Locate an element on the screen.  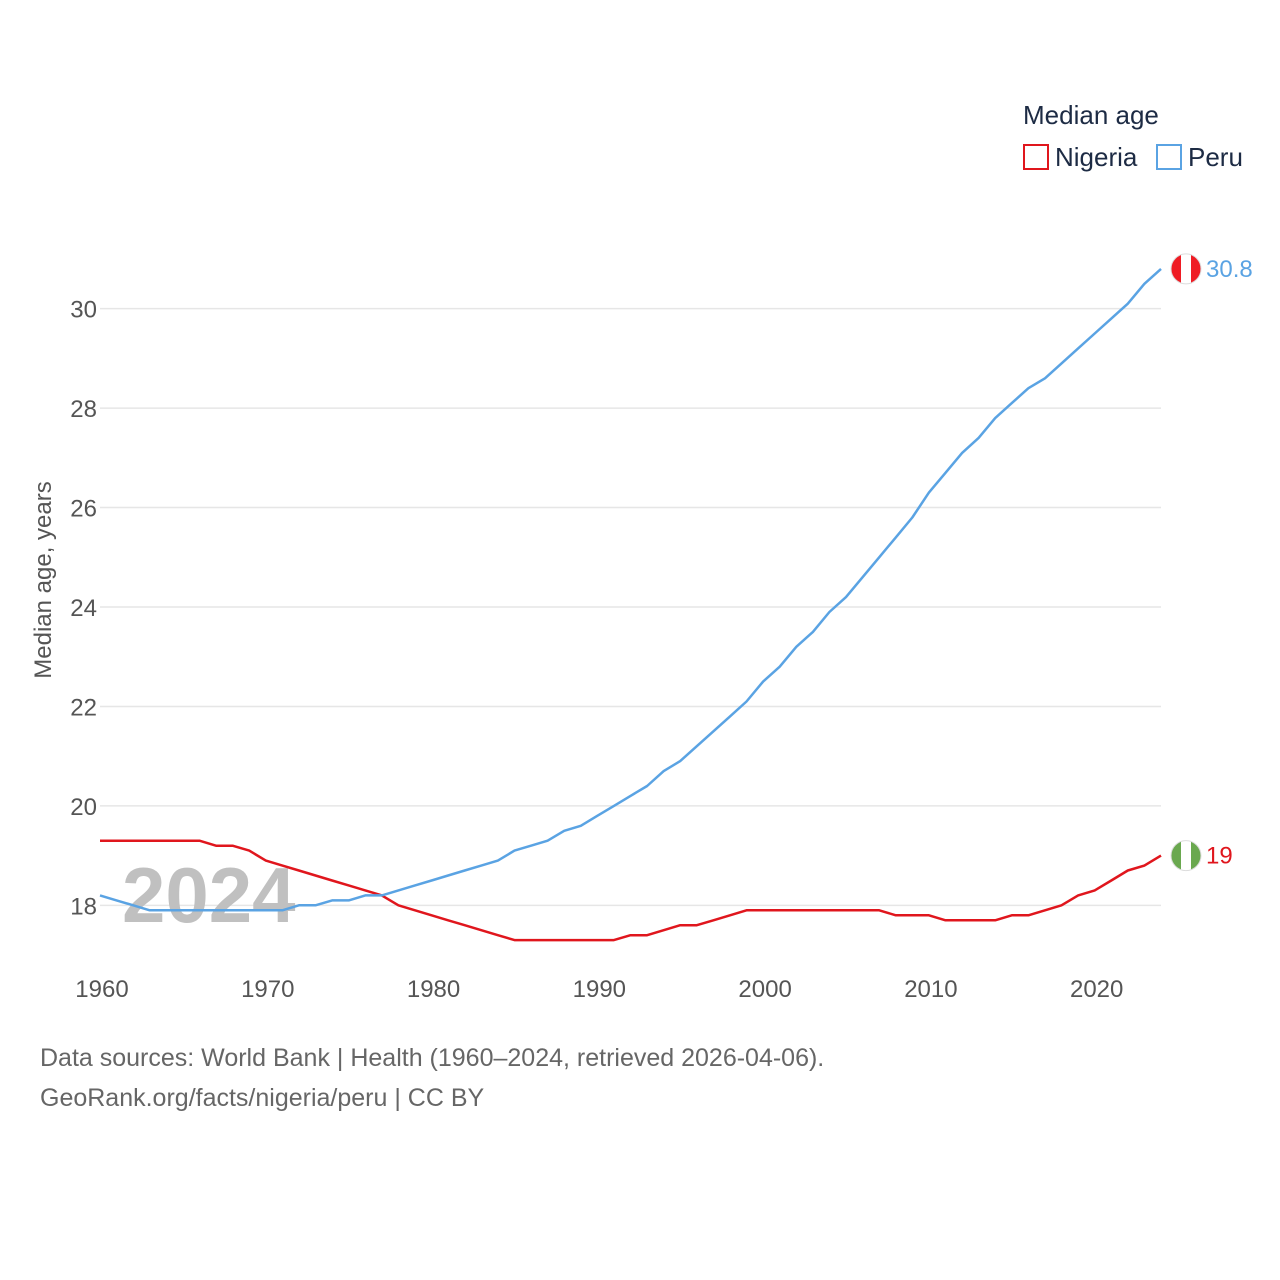
legend-swatch-peru is located at coordinates (1169, 157).